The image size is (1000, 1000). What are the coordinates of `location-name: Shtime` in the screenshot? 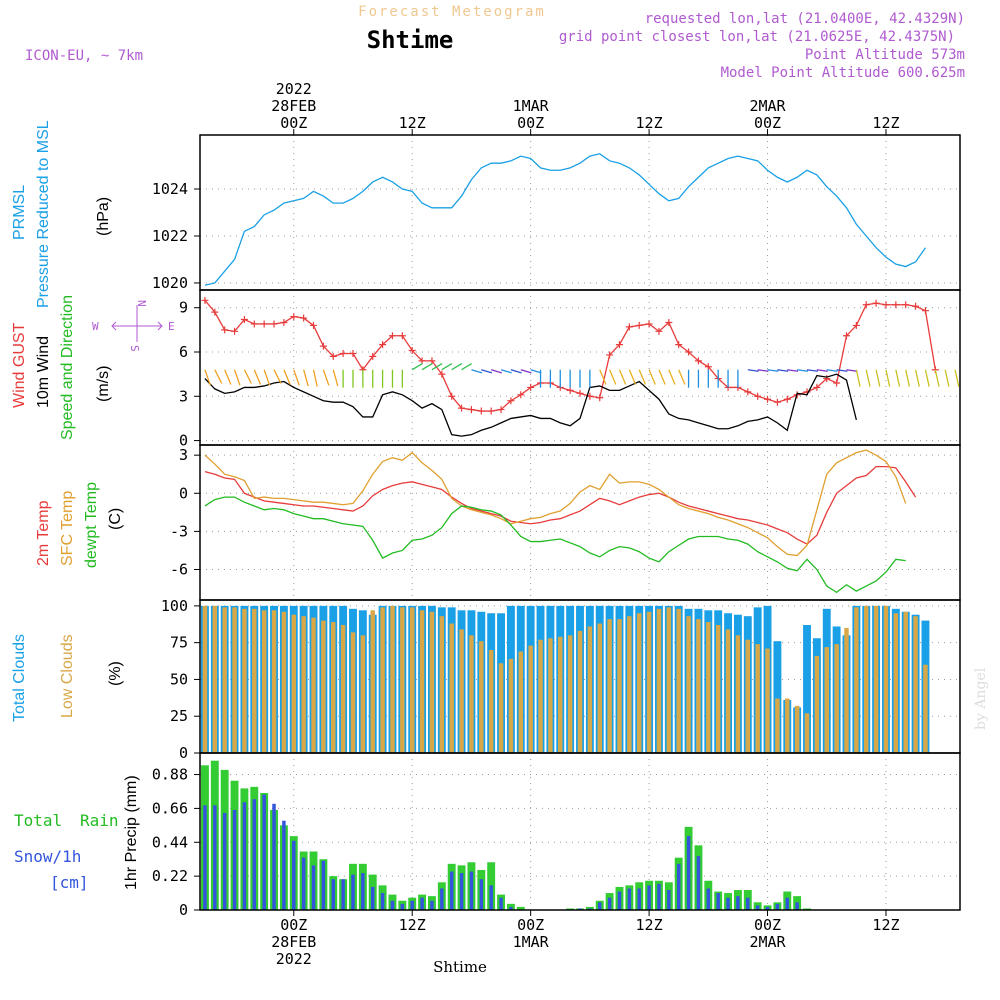 It's located at (410, 40).